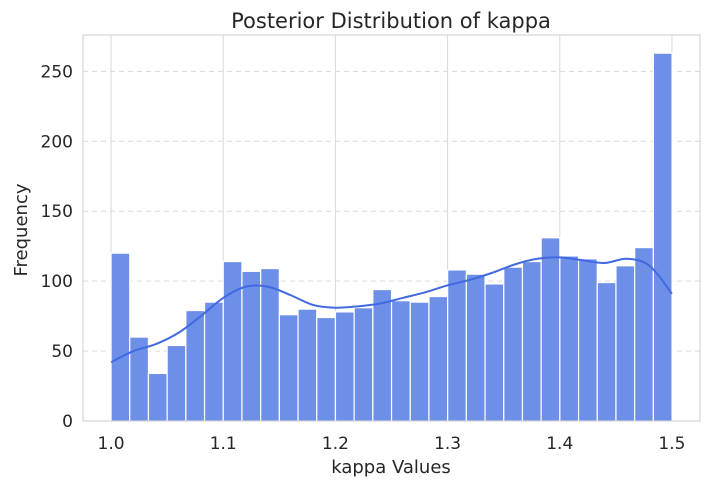 This screenshot has width=712, height=486. Describe the element at coordinates (57, 72) in the screenshot. I see `y-tick-label: 250` at that location.